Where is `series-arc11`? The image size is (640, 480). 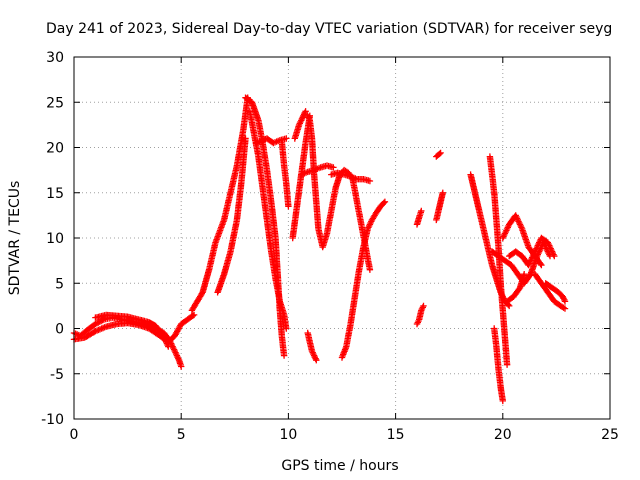
series-arc11 is located at coordinates (300, 125).